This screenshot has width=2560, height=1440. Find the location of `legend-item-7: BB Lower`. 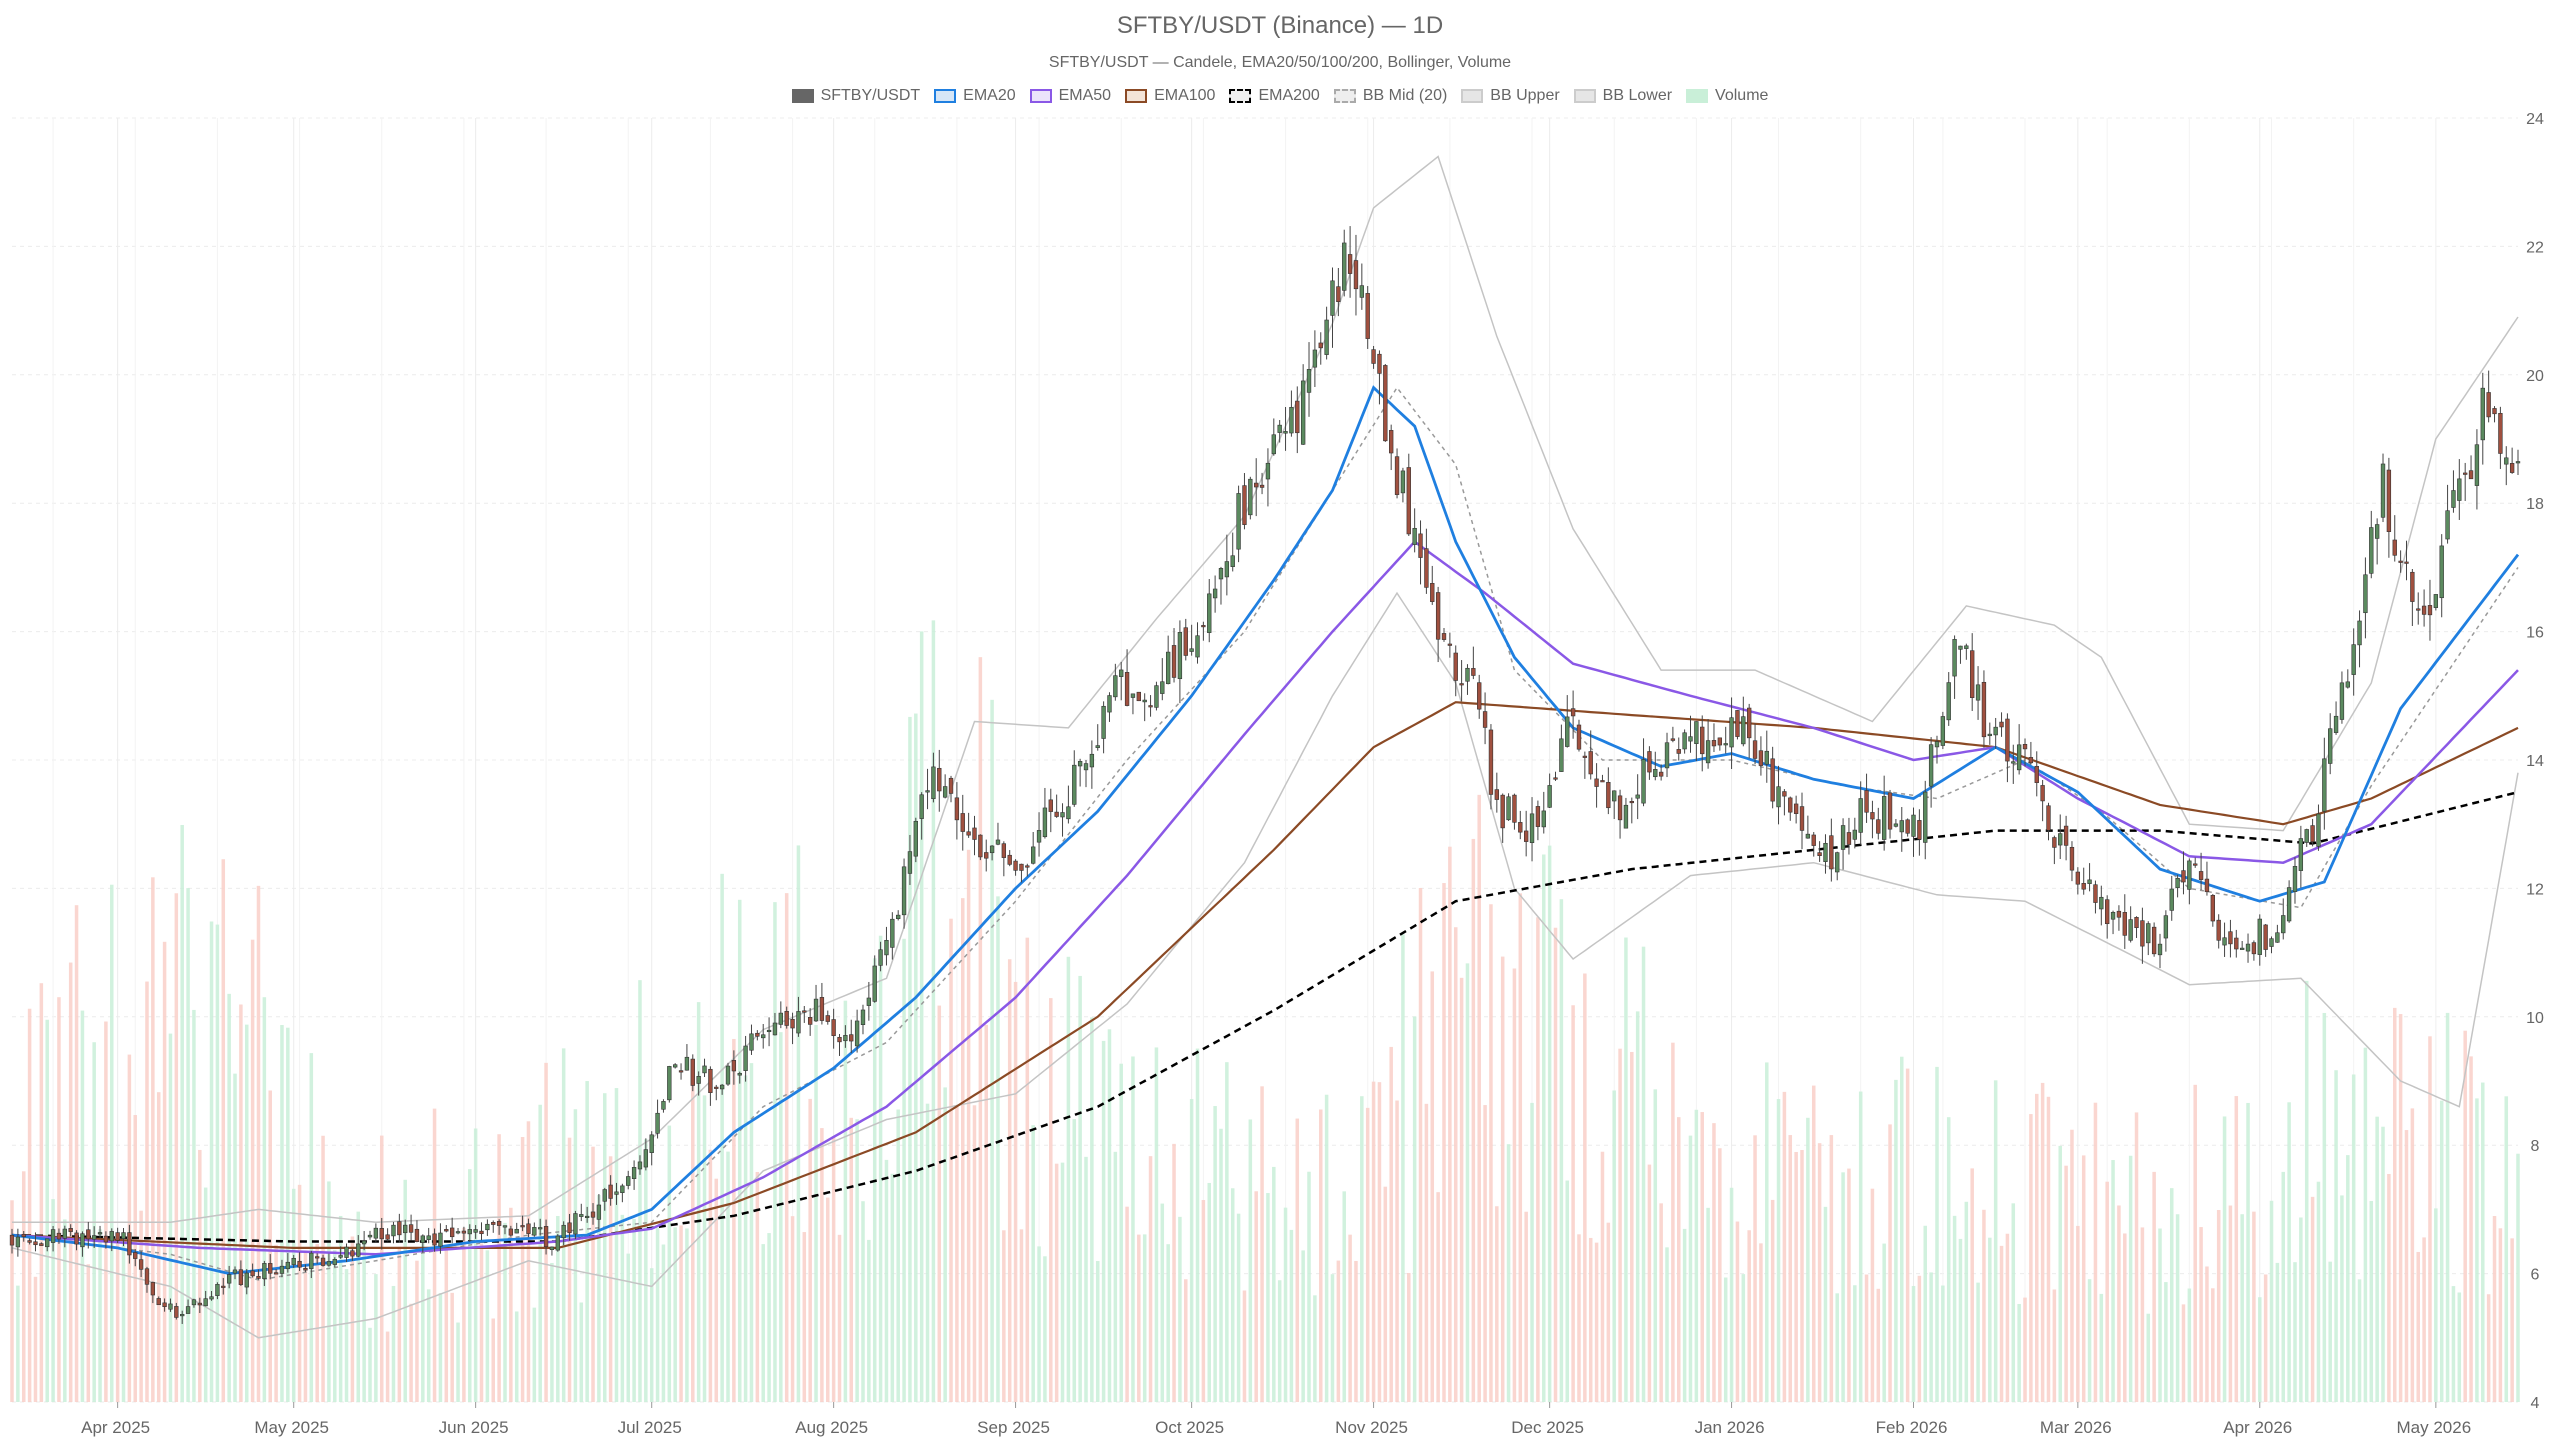

legend-item-7: BB Lower is located at coordinates (1622, 96).